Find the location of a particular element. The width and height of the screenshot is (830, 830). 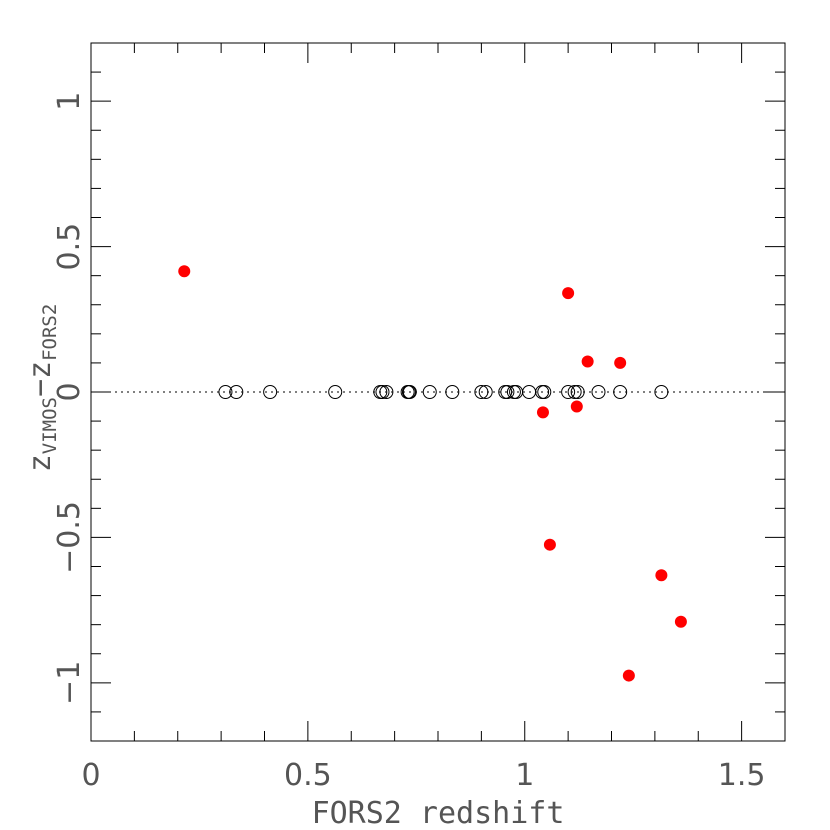

y-axis-sub-vimos: VIMOS is located at coordinates (50, 425).